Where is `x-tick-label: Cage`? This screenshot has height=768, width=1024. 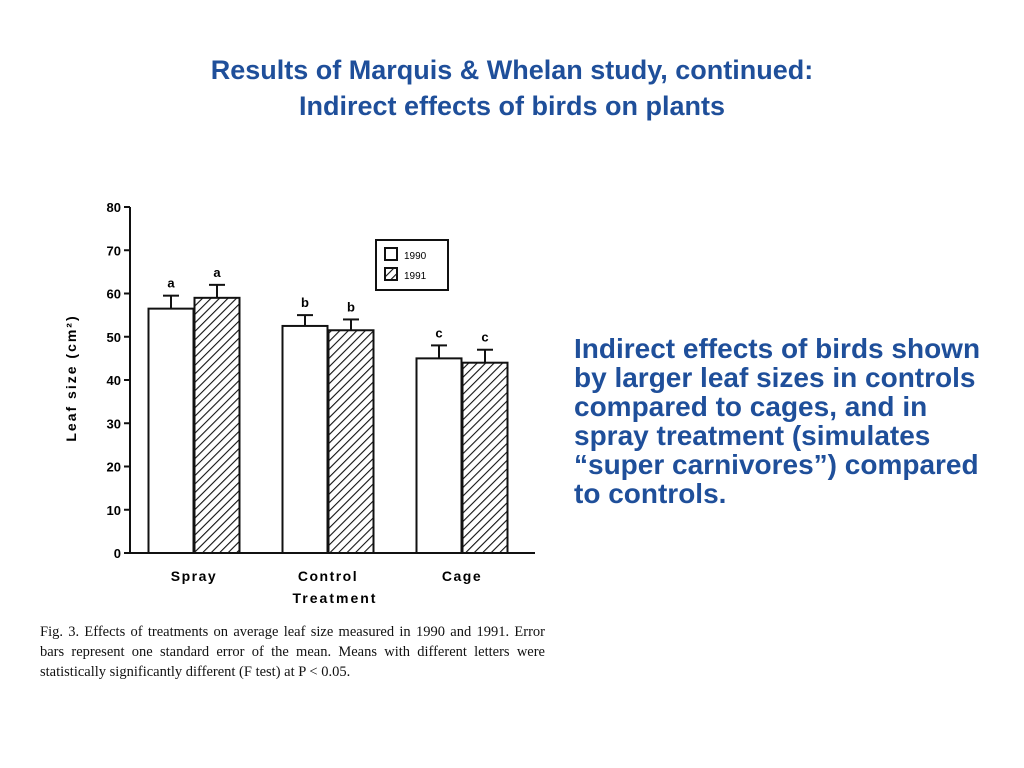 x-tick-label: Cage is located at coordinates (462, 576).